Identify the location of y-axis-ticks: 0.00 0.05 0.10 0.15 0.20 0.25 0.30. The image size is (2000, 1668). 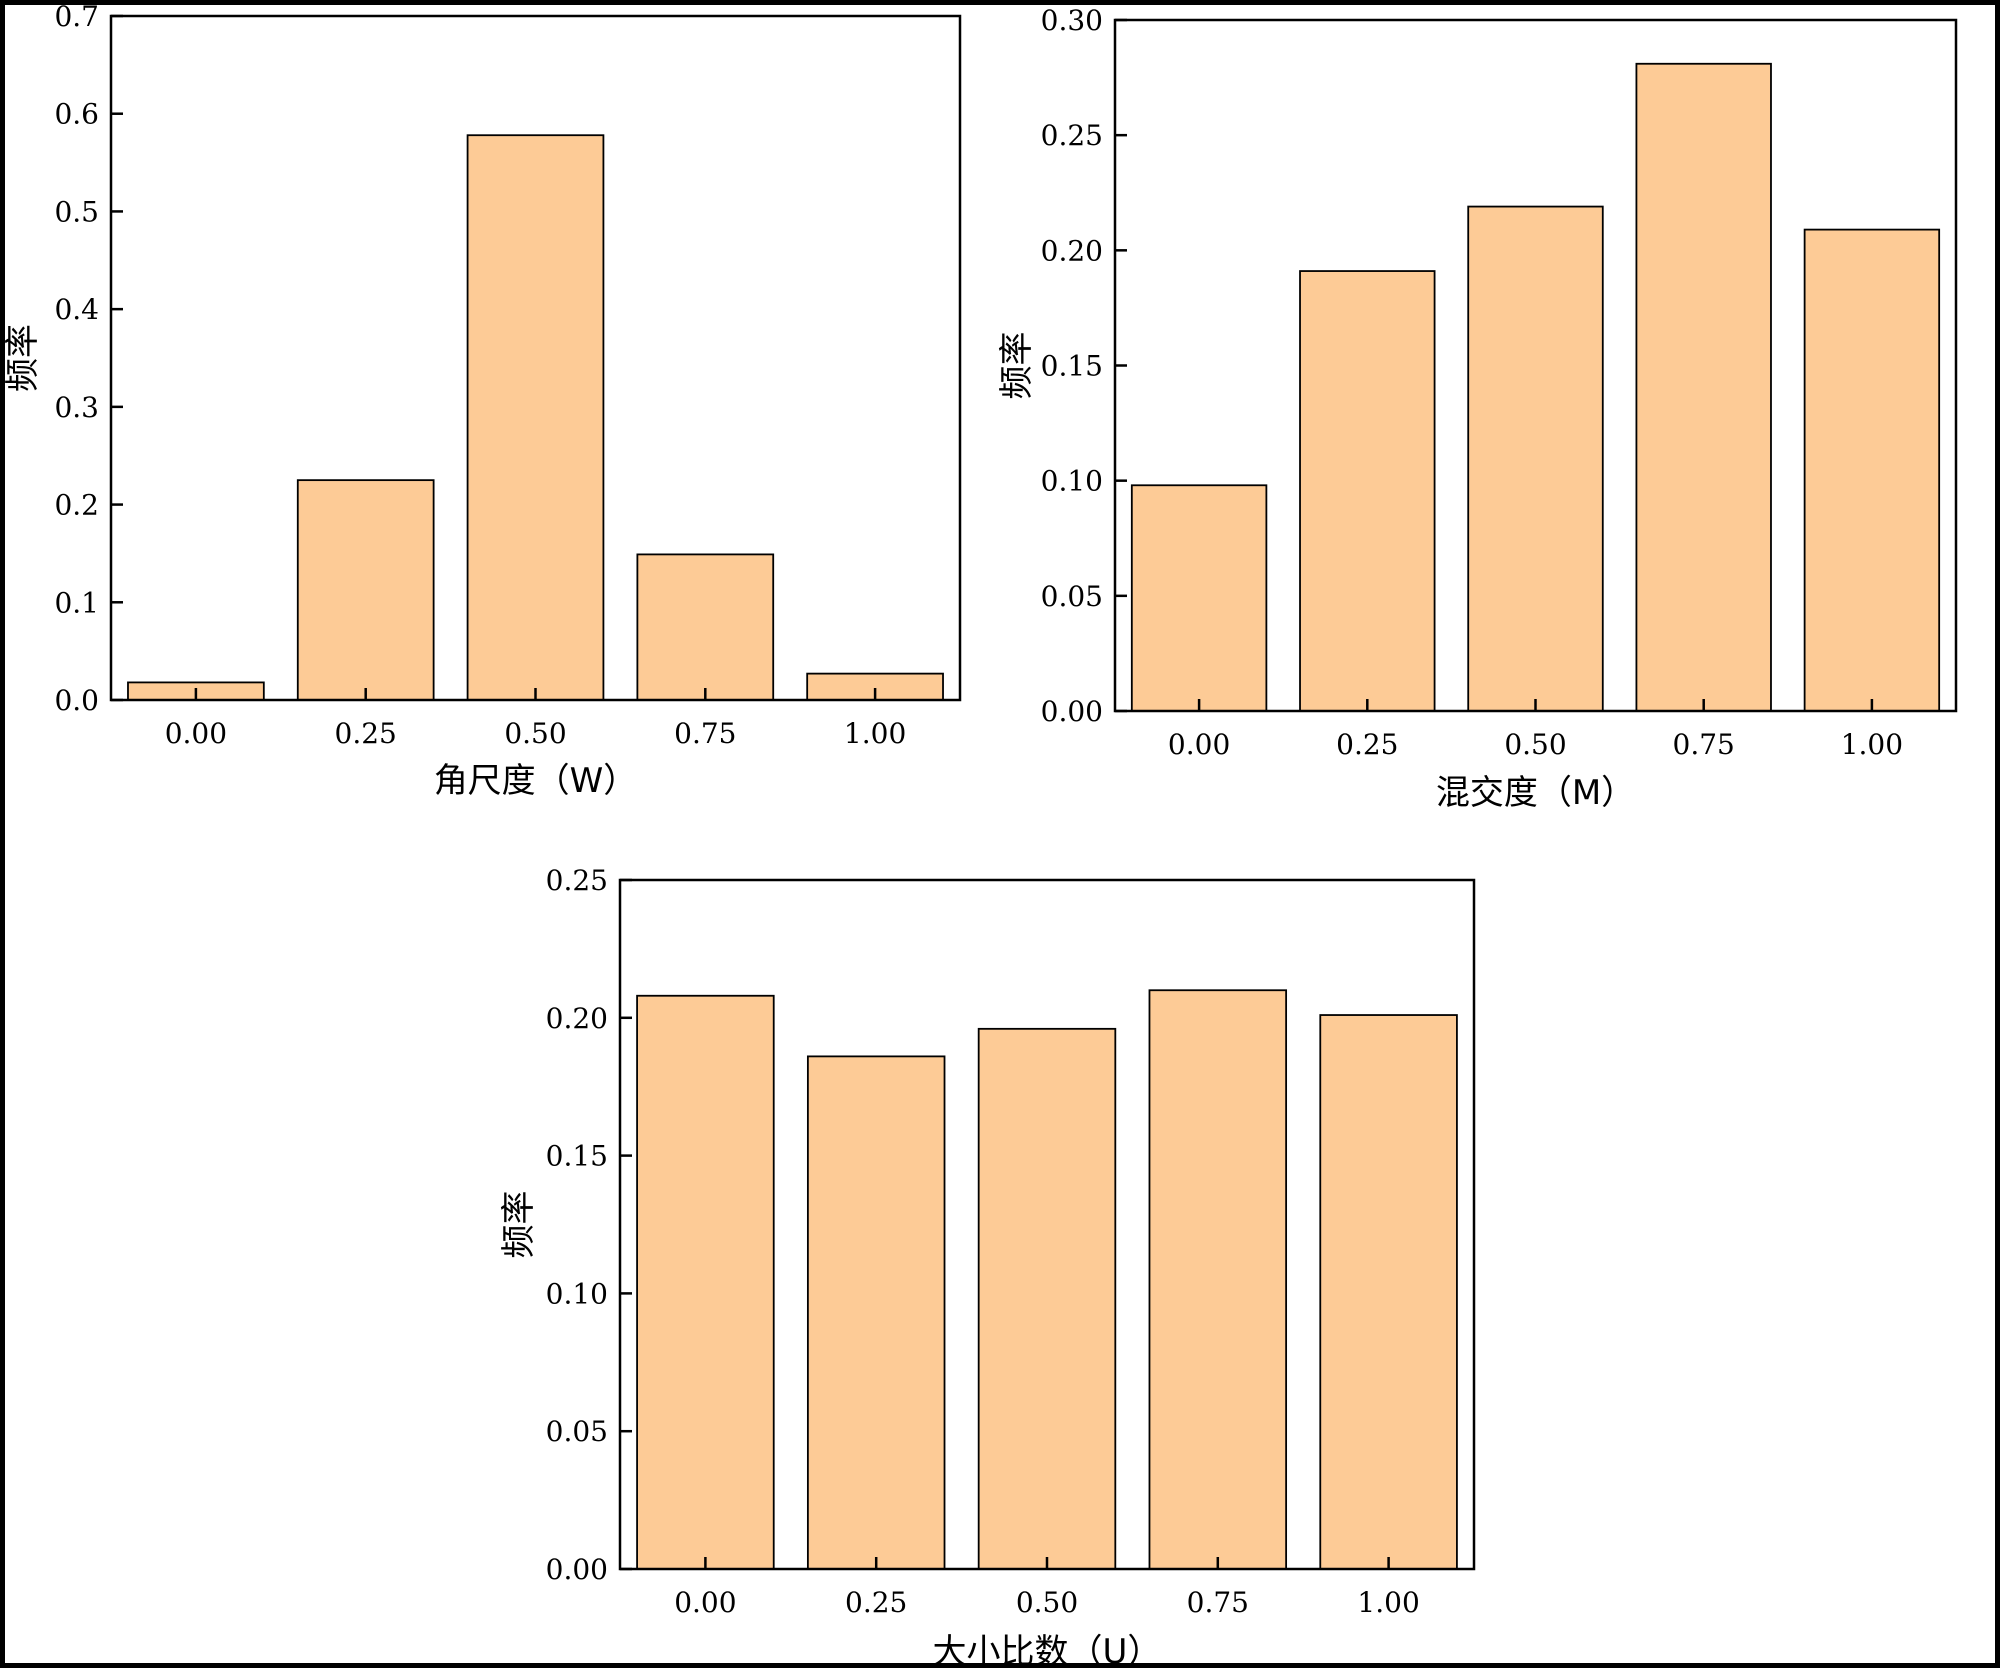
(1084, 366).